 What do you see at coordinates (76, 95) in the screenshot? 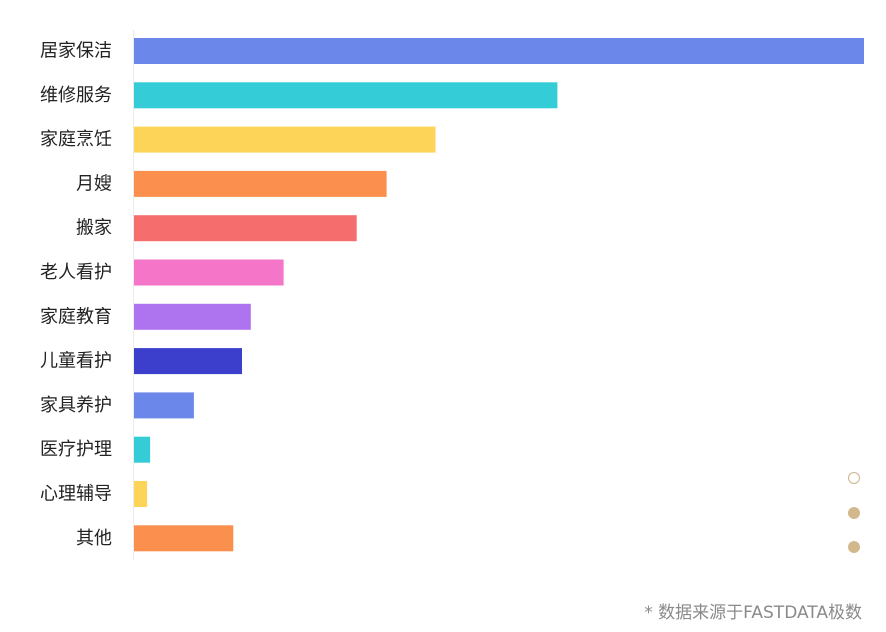
I see `category-label-2: 维修服务` at bounding box center [76, 95].